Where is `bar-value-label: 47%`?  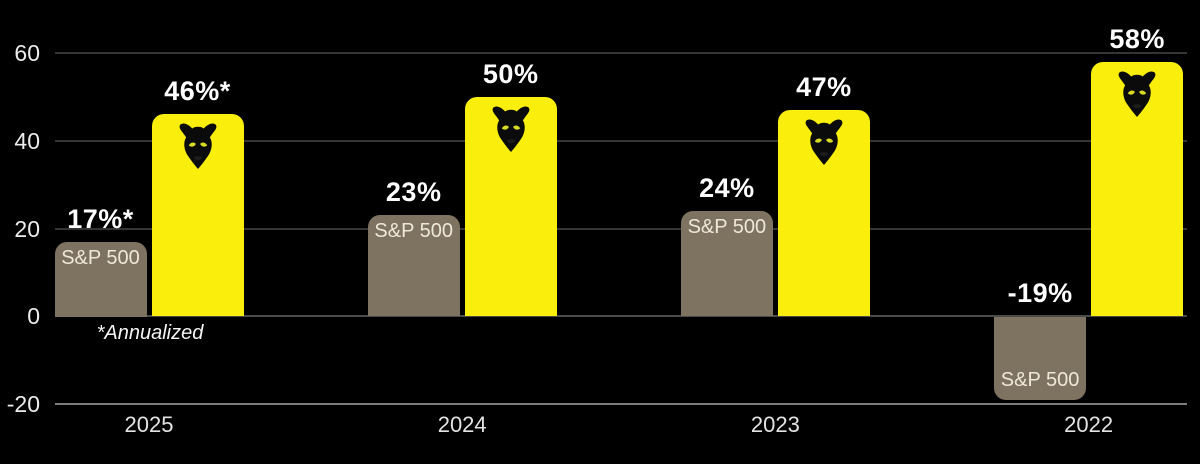
bar-value-label: 47% is located at coordinates (824, 87).